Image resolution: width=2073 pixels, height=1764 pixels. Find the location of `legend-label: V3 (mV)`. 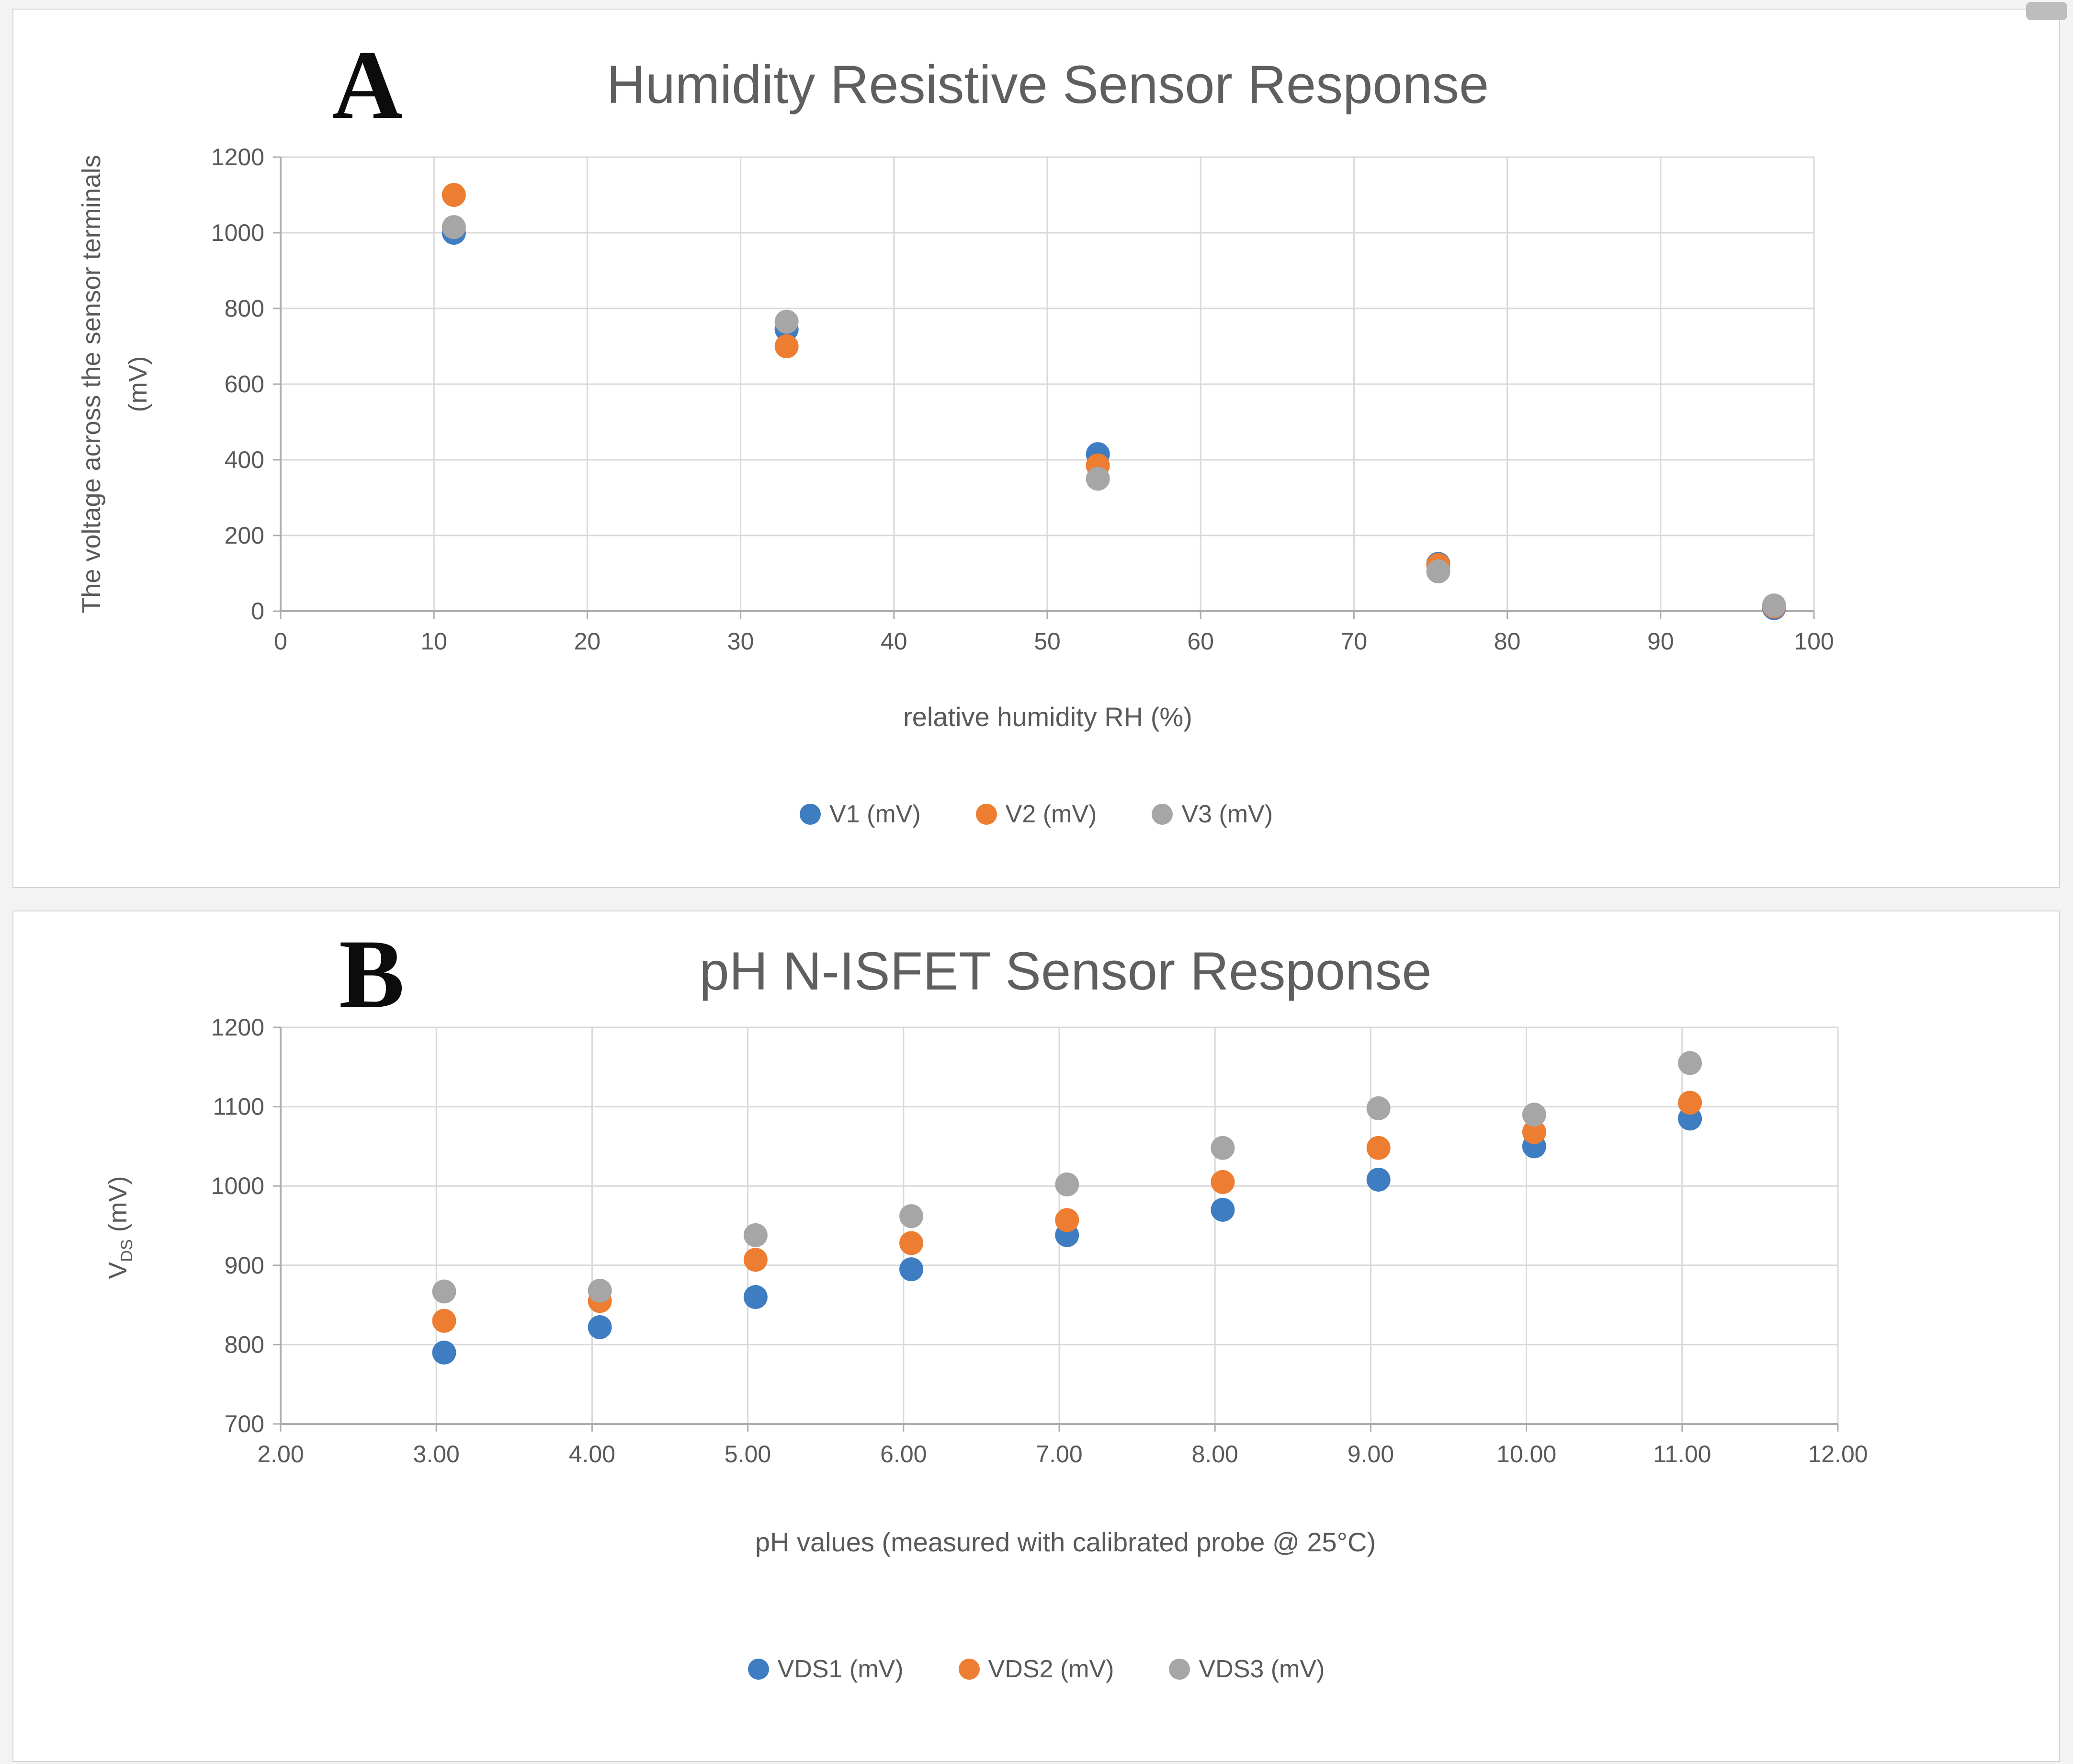

legend-label: V3 (mV) is located at coordinates (1227, 814).